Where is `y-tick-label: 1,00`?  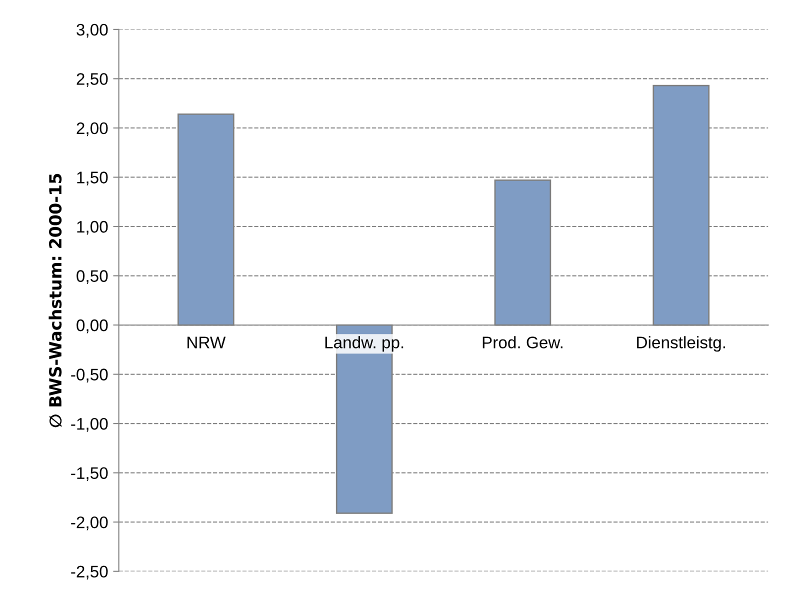
y-tick-label: 1,00 is located at coordinates (92, 227).